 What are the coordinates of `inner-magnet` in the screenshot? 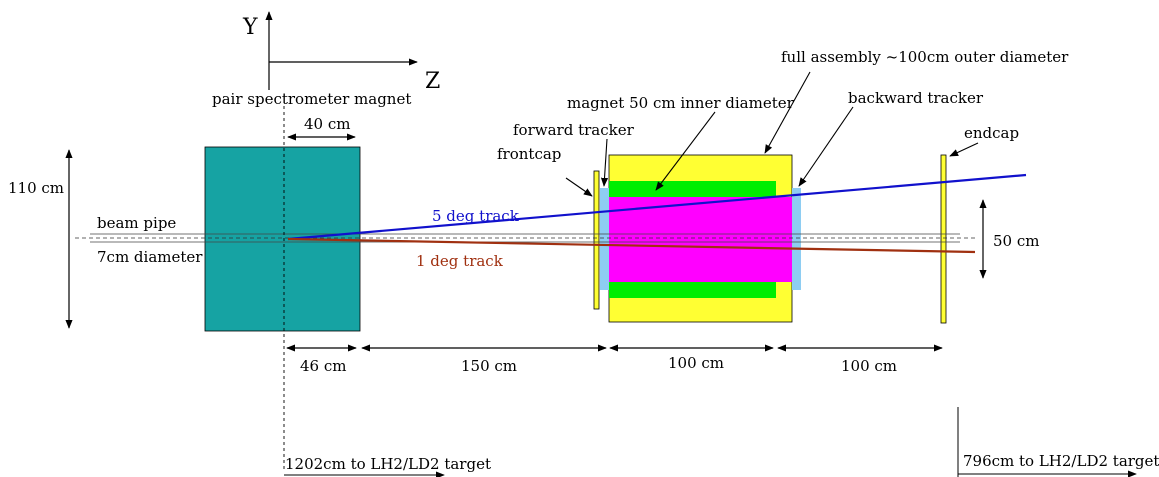 It's located at (700, 239).